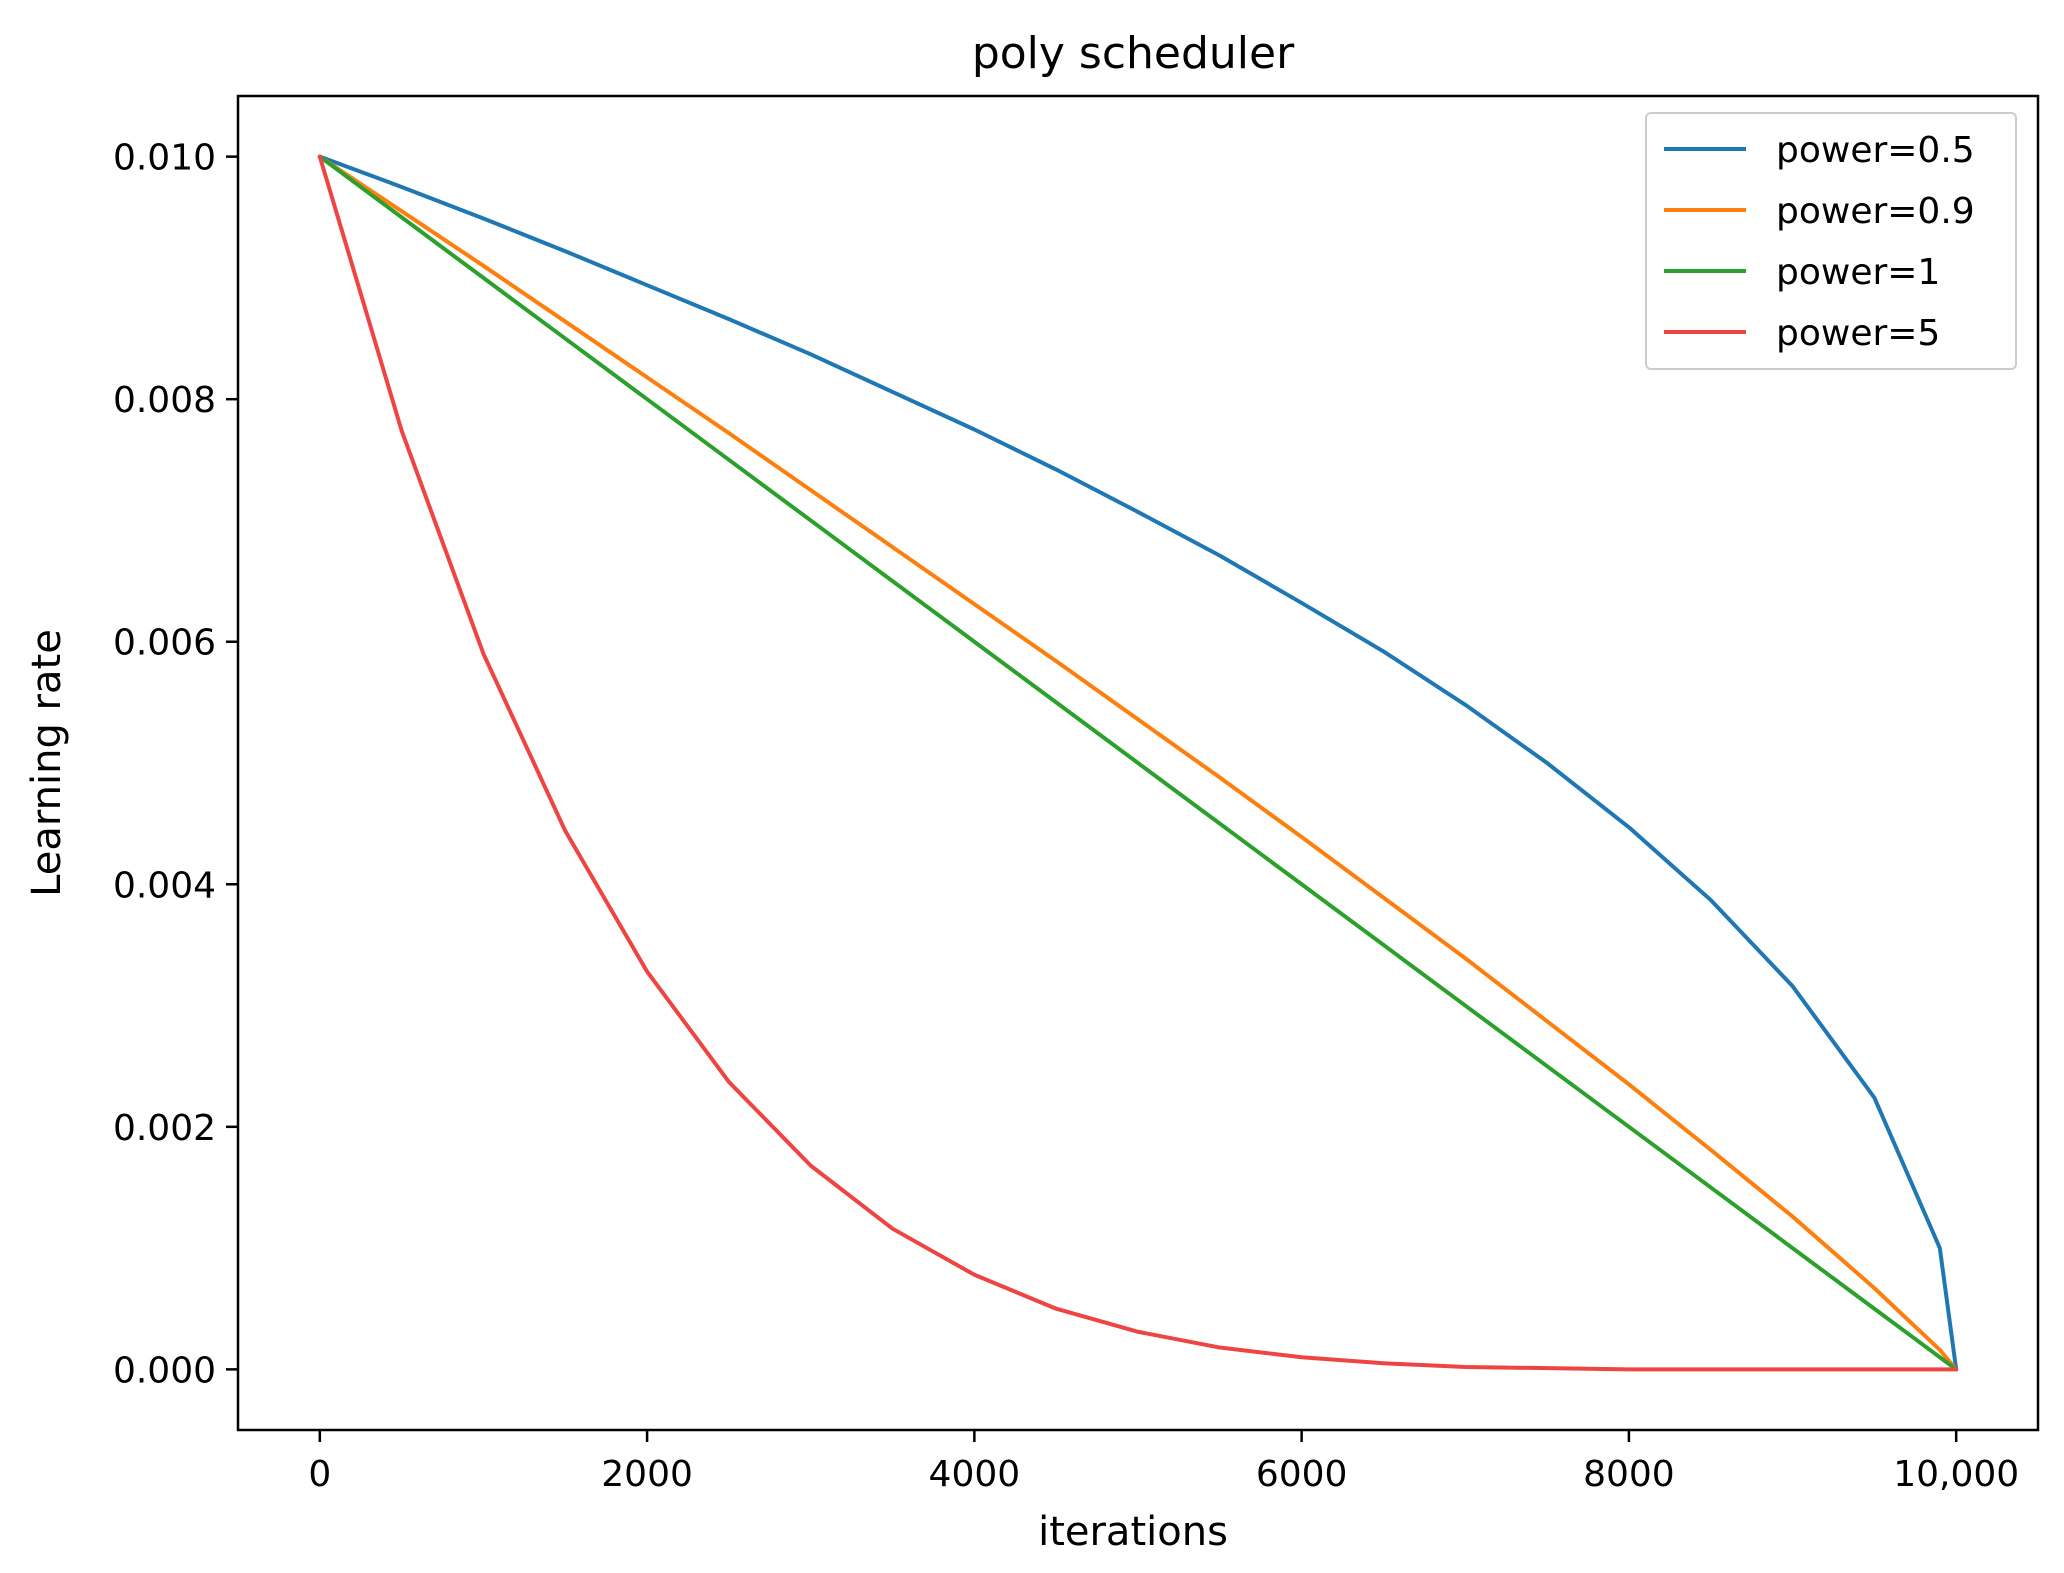 The width and height of the screenshot is (2064, 1573). What do you see at coordinates (164, 400) in the screenshot?
I see `y-tick-label: 0.008` at bounding box center [164, 400].